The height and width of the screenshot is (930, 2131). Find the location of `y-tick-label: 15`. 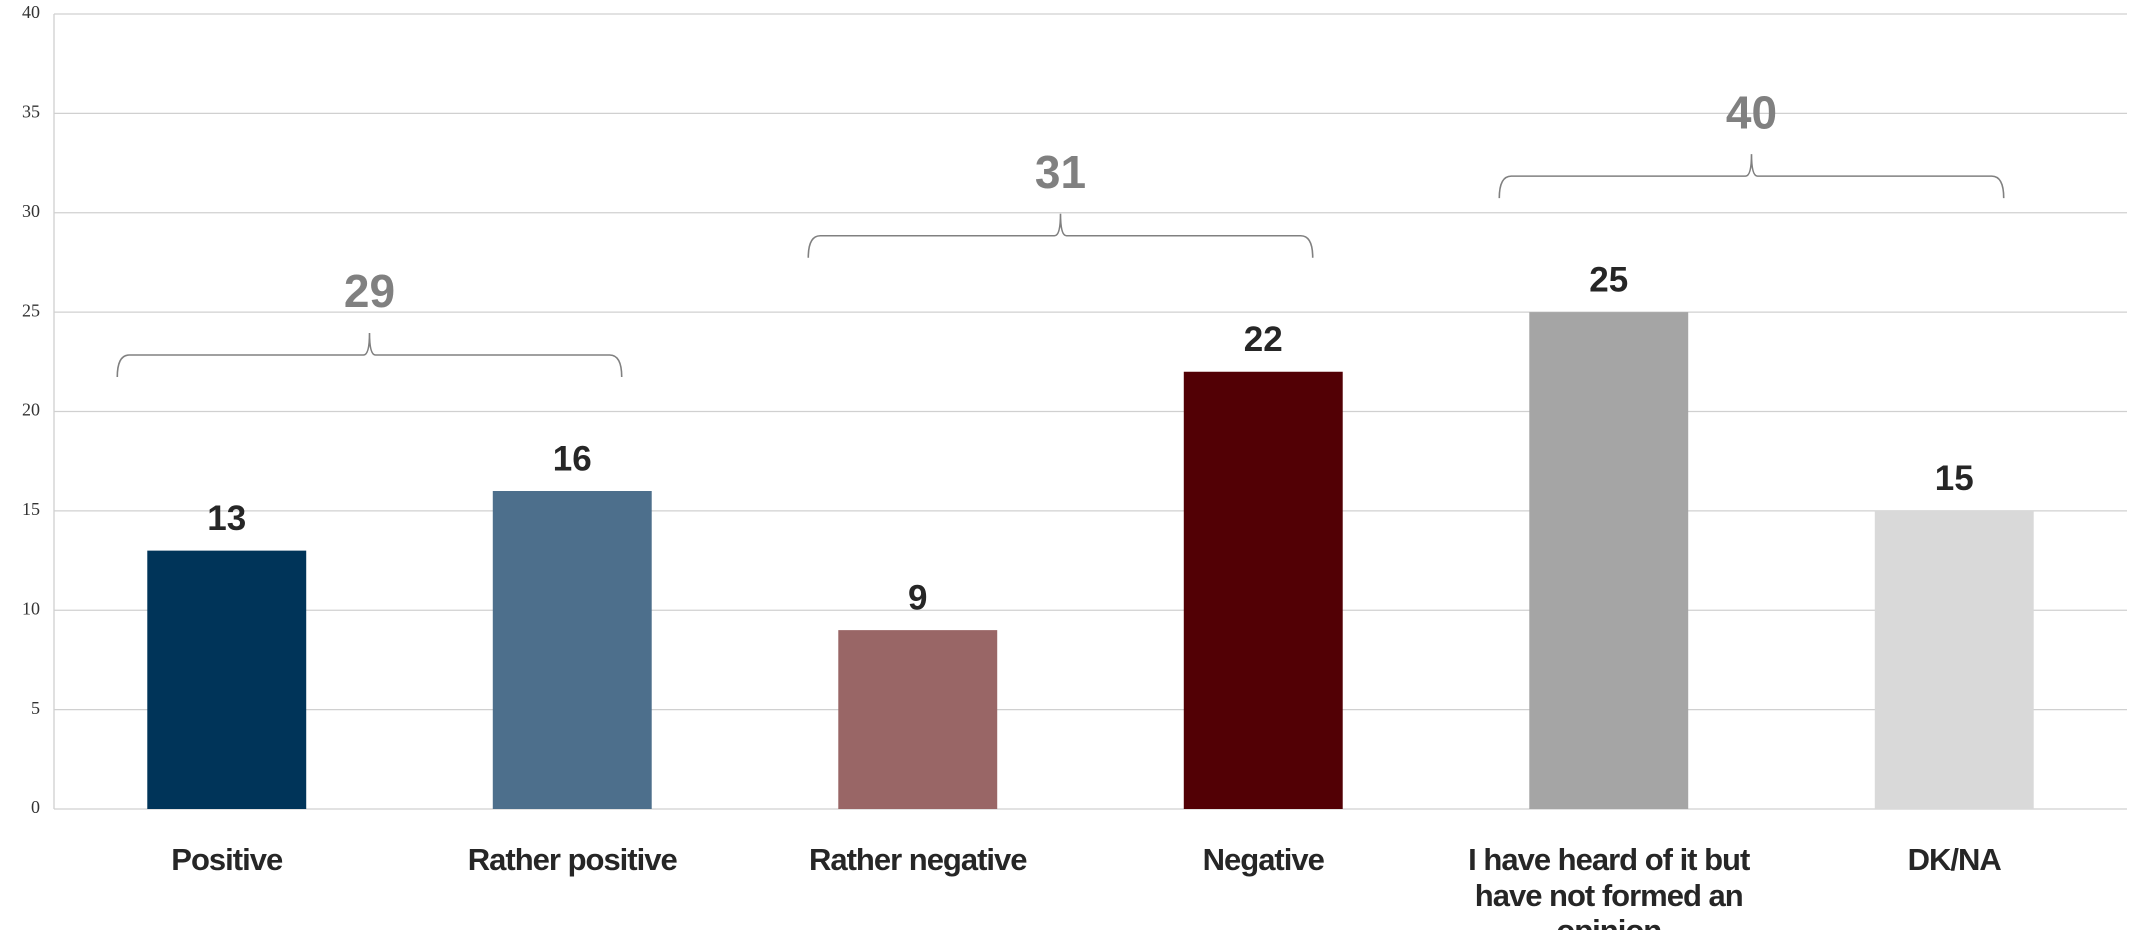

y-tick-label: 15 is located at coordinates (31, 509).